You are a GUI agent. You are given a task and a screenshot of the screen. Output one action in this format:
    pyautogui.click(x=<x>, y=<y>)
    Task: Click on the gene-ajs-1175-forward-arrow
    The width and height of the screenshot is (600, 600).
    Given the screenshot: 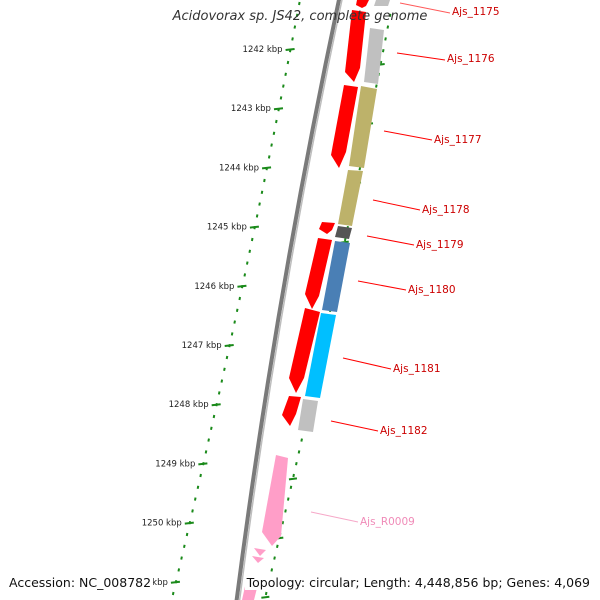 What is the action you would take?
    pyautogui.click(x=362, y=4)
    